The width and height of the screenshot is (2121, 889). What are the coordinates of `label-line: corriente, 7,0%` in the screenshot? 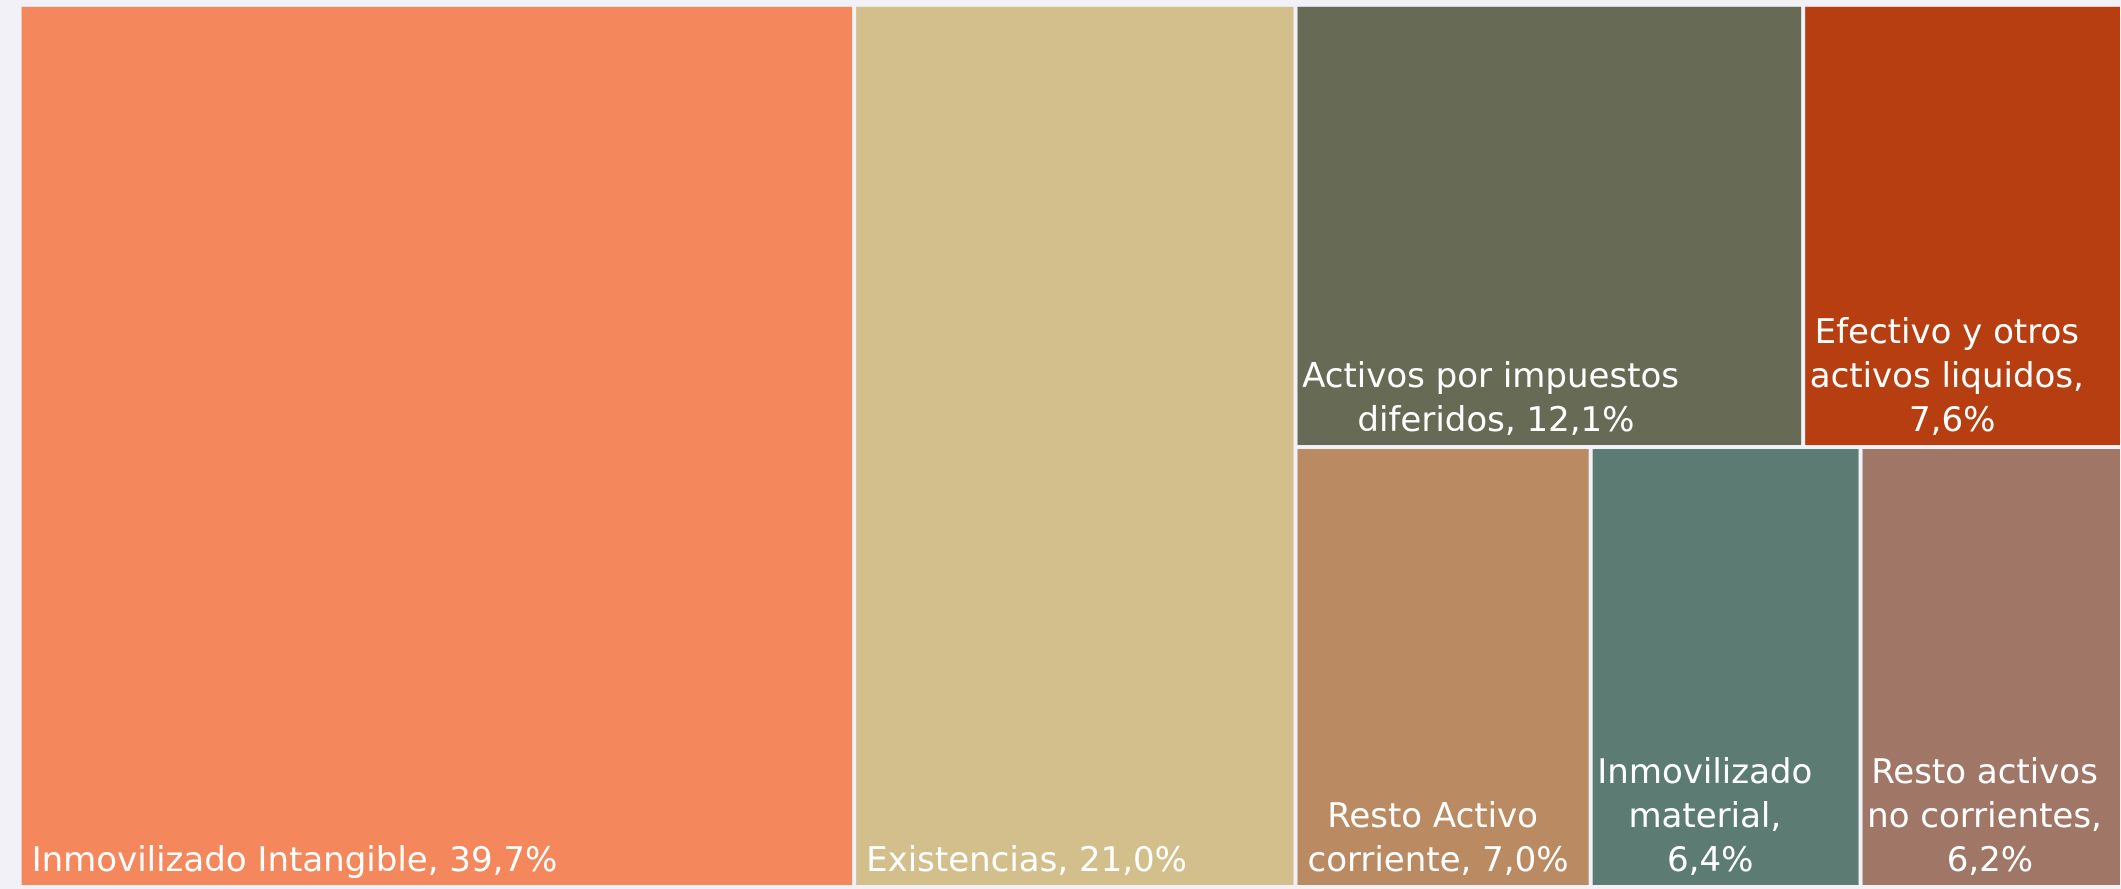 It's located at (1438, 860).